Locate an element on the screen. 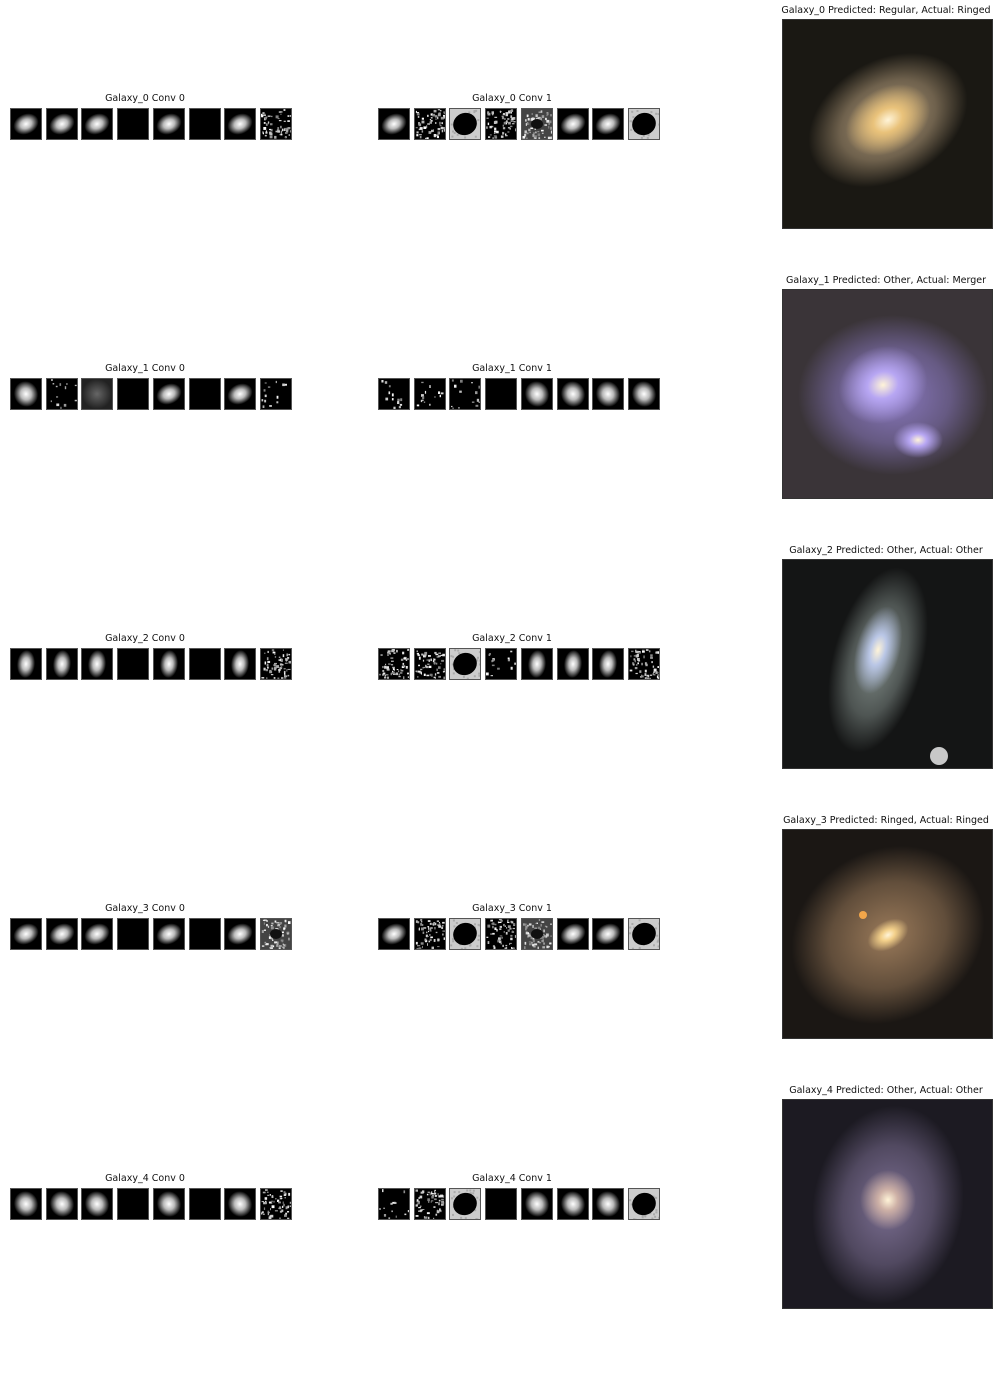  conv1-title: Galaxy_3 Conv 1 is located at coordinates (512, 908).